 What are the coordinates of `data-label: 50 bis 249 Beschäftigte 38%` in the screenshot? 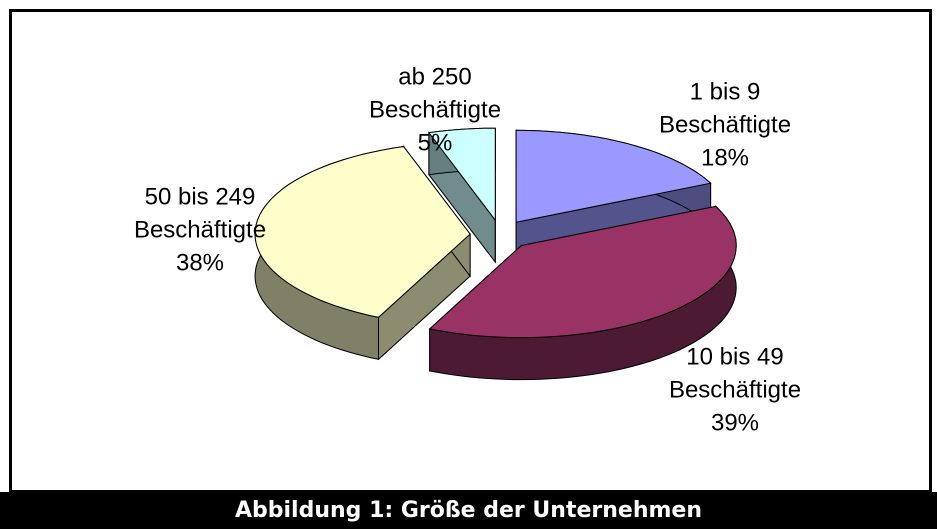 It's located at (200, 230).